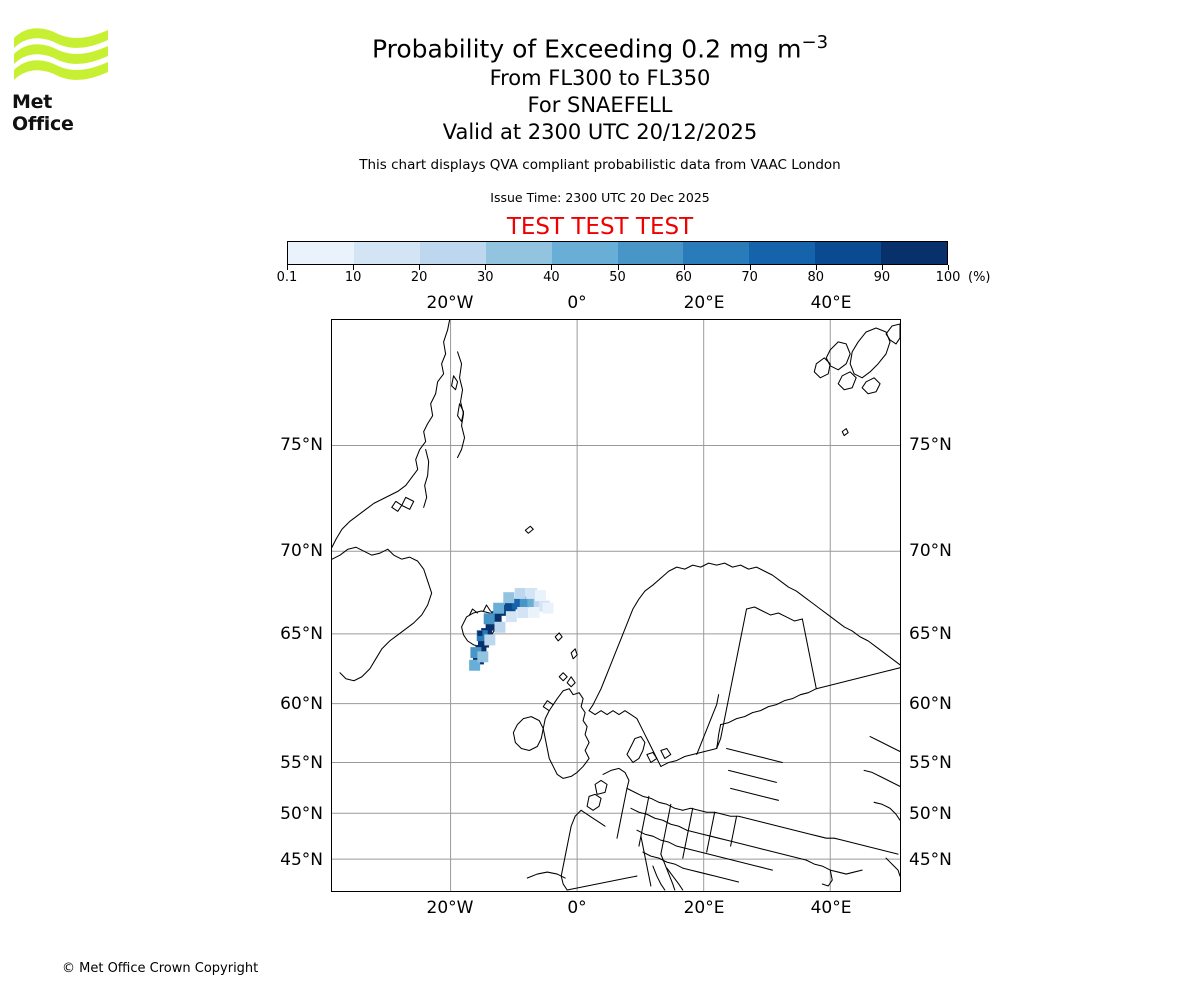 The image size is (1200, 1000). What do you see at coordinates (930, 634) in the screenshot?
I see `latitude-label-right-65°N: 65°N` at bounding box center [930, 634].